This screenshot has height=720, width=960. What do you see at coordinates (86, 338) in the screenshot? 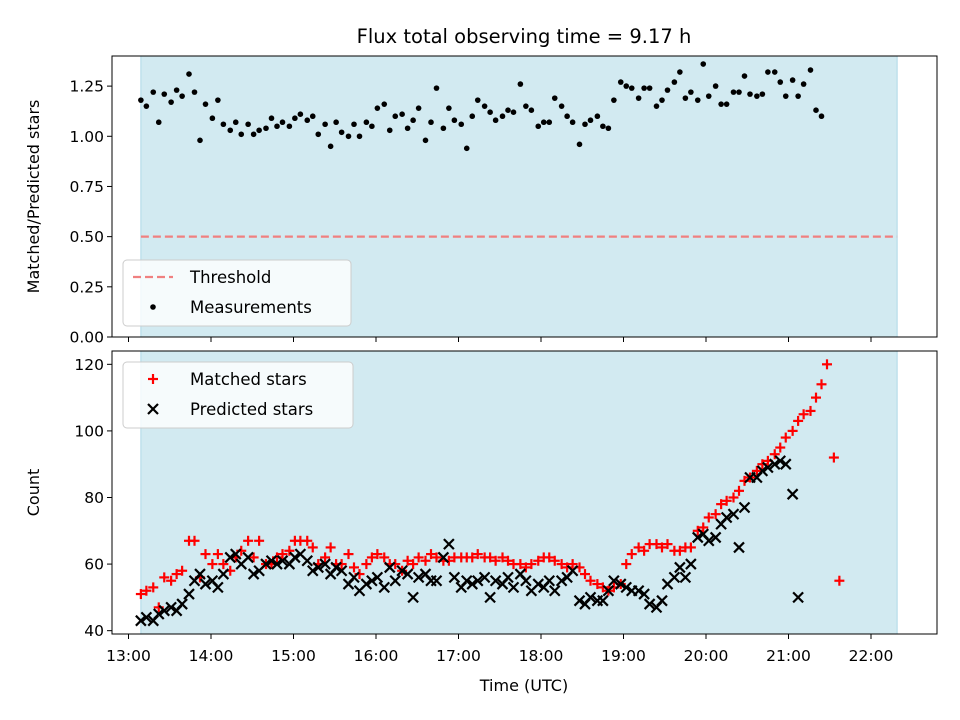
I see `y-tick-label: 0.00` at bounding box center [86, 338].